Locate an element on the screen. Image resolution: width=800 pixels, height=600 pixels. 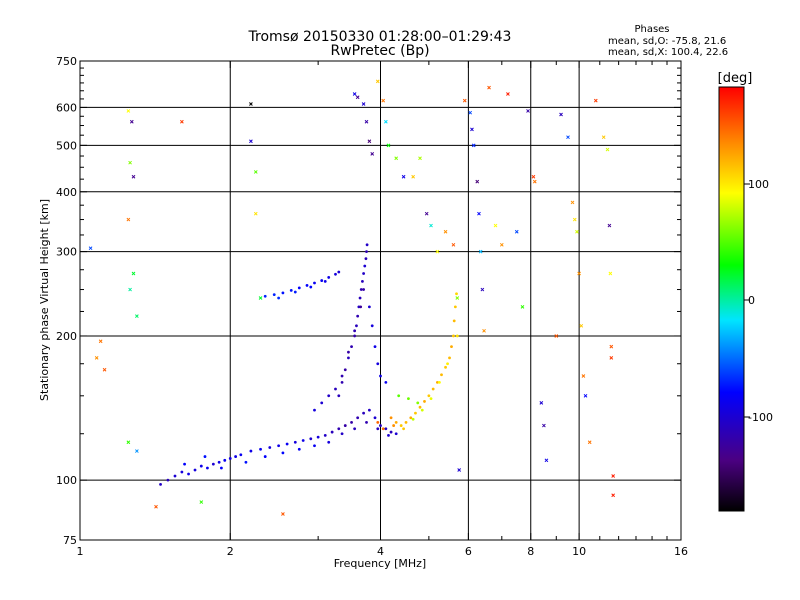
y-tick-label: 300 is located at coordinates (66, 252).